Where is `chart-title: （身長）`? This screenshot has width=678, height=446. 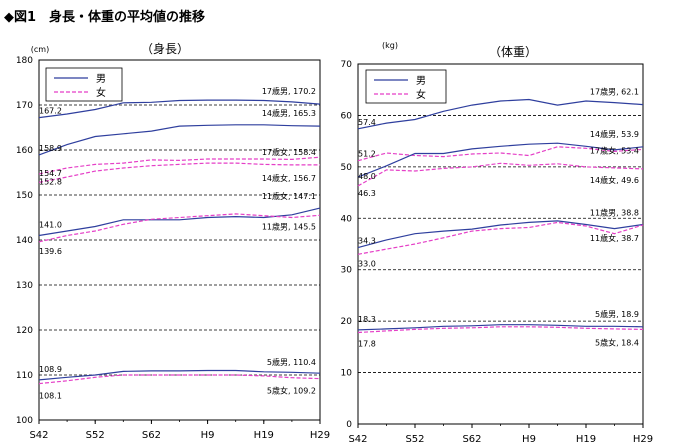
chart-title: （身長） is located at coordinates (165, 48).